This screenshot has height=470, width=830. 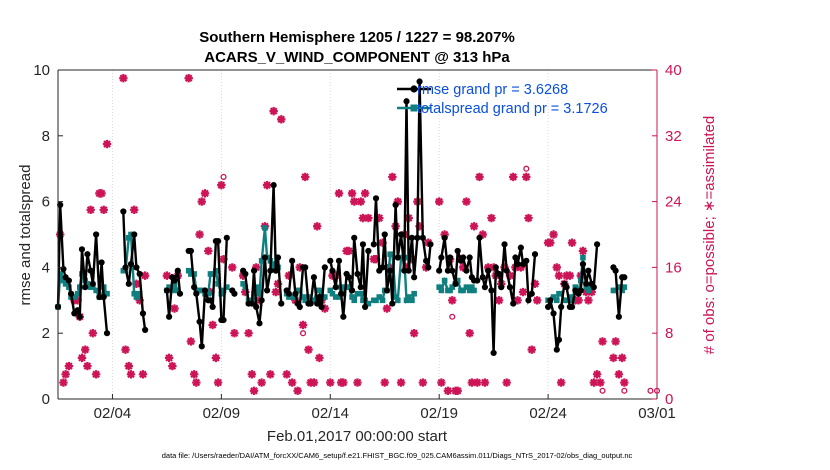 What do you see at coordinates (673, 136) in the screenshot?
I see `right-tick-label: 32` at bounding box center [673, 136].